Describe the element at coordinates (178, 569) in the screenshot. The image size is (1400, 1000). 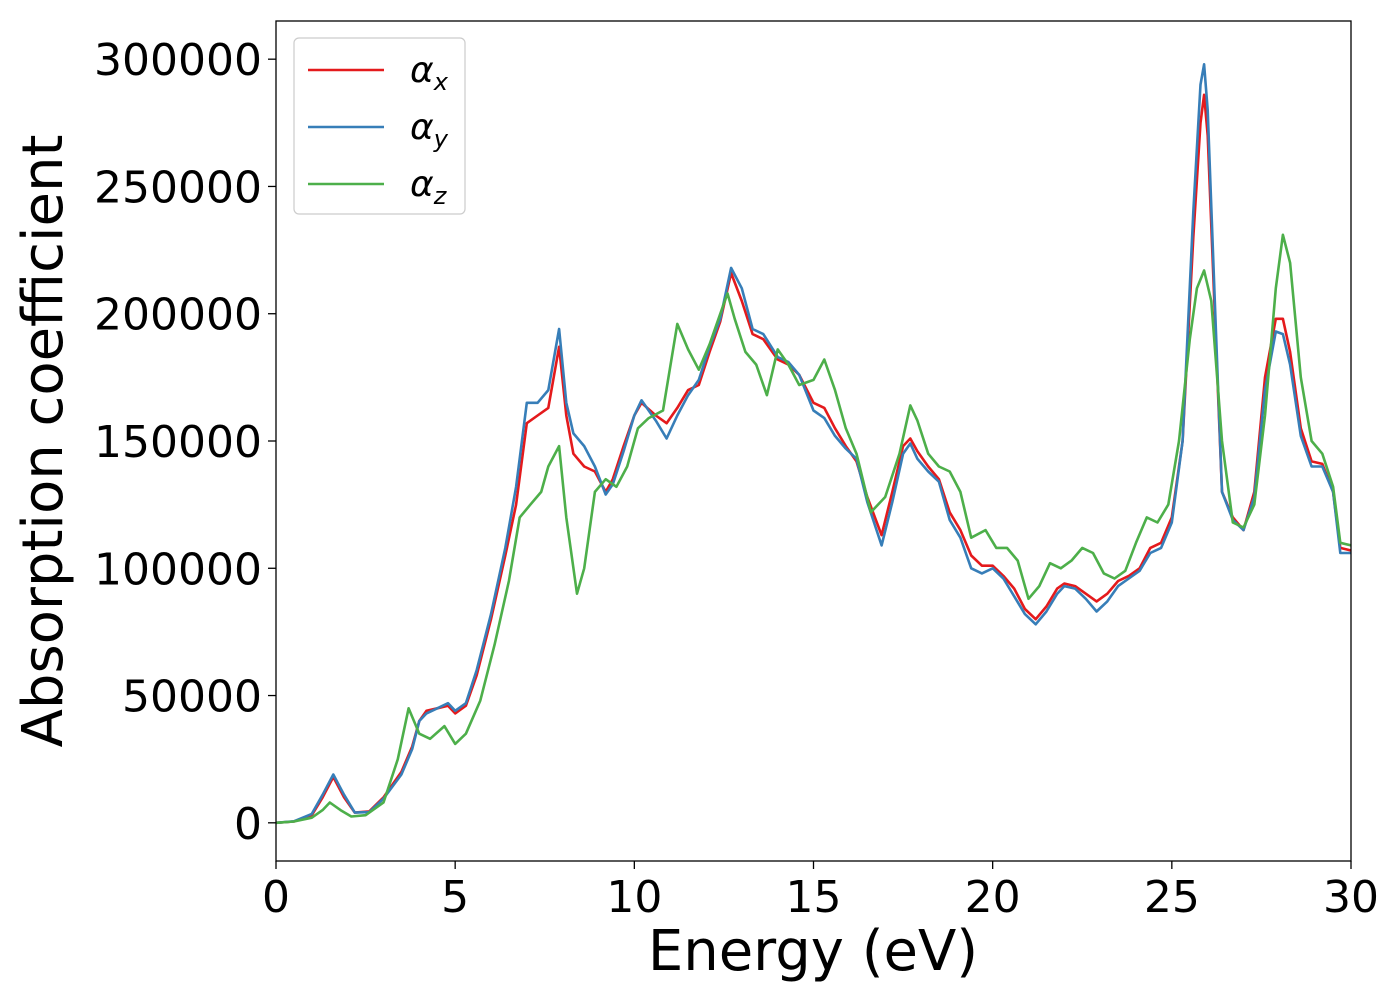
I see `y-tick-label: 100000` at that location.